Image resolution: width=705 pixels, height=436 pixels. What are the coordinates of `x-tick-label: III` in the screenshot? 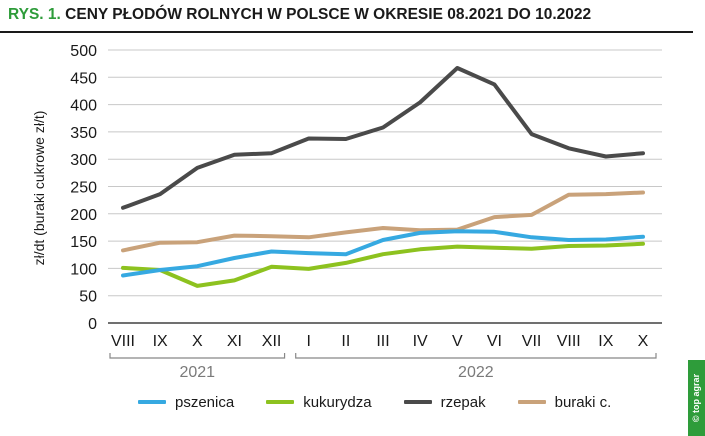 It's located at (382, 341).